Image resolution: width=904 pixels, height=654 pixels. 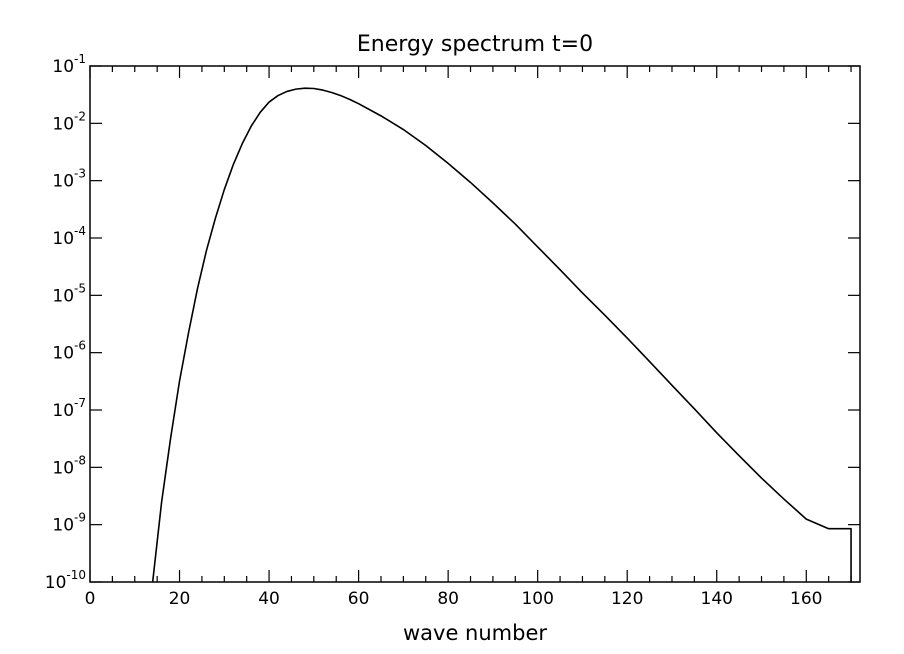 I want to click on y-tick-label: 10⁻⁷, so click(x=69, y=408).